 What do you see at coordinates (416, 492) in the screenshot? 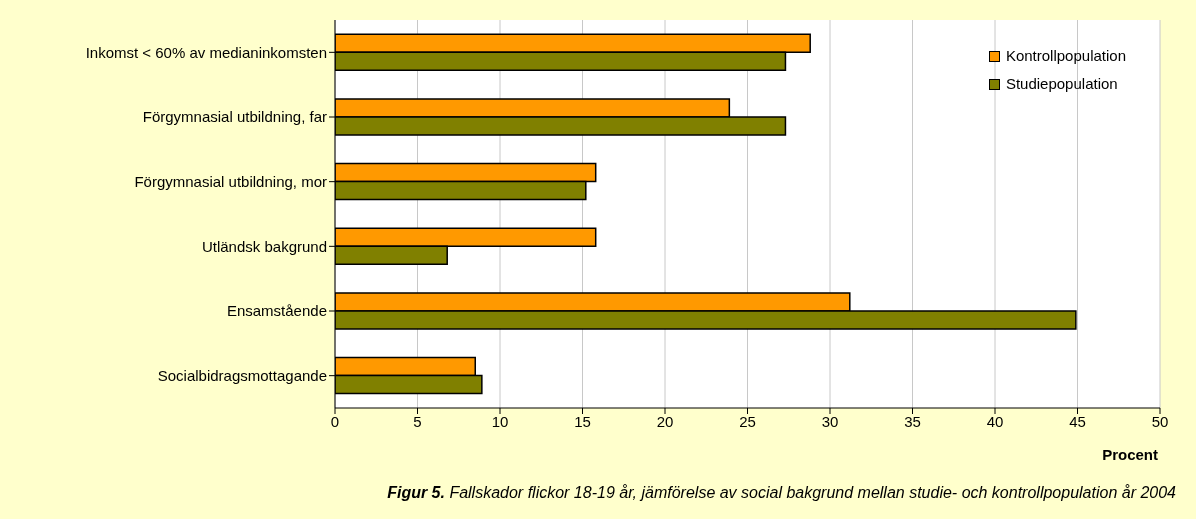
I see `text: Figur 5.` at bounding box center [416, 492].